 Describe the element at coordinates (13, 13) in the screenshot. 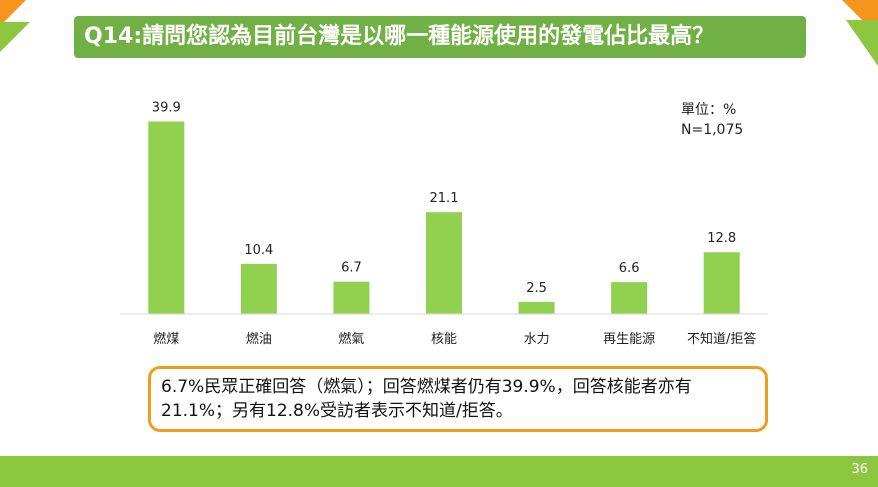

I see `corner-orange-triangle-left` at that location.